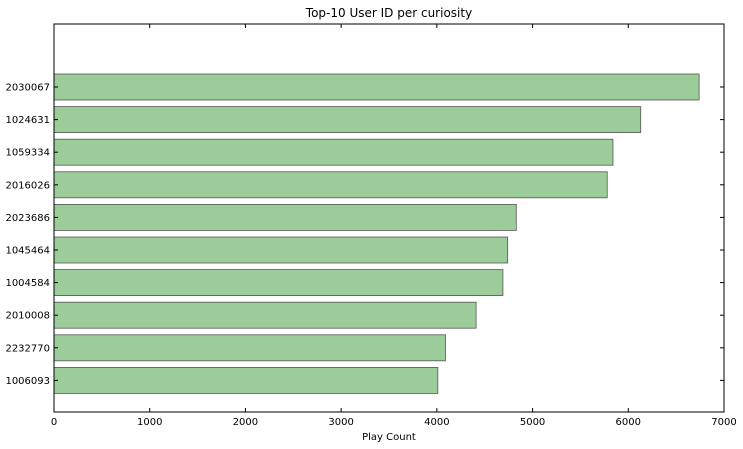 Image resolution: width=743 pixels, height=449 pixels. I want to click on x-tick-label: 1000, so click(149, 422).